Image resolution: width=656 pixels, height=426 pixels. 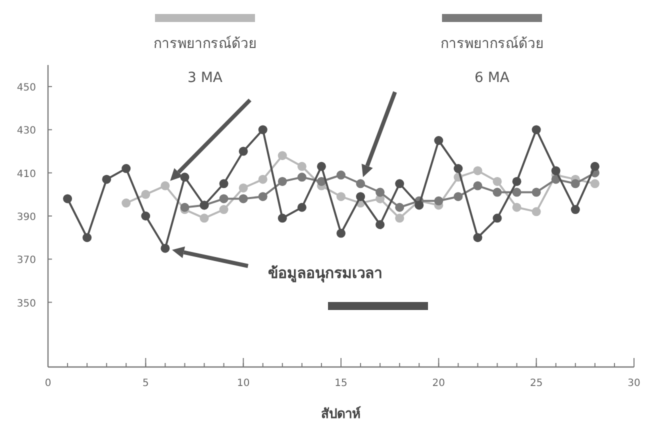 I want to click on x-tick-label: 0, so click(x=48, y=383).